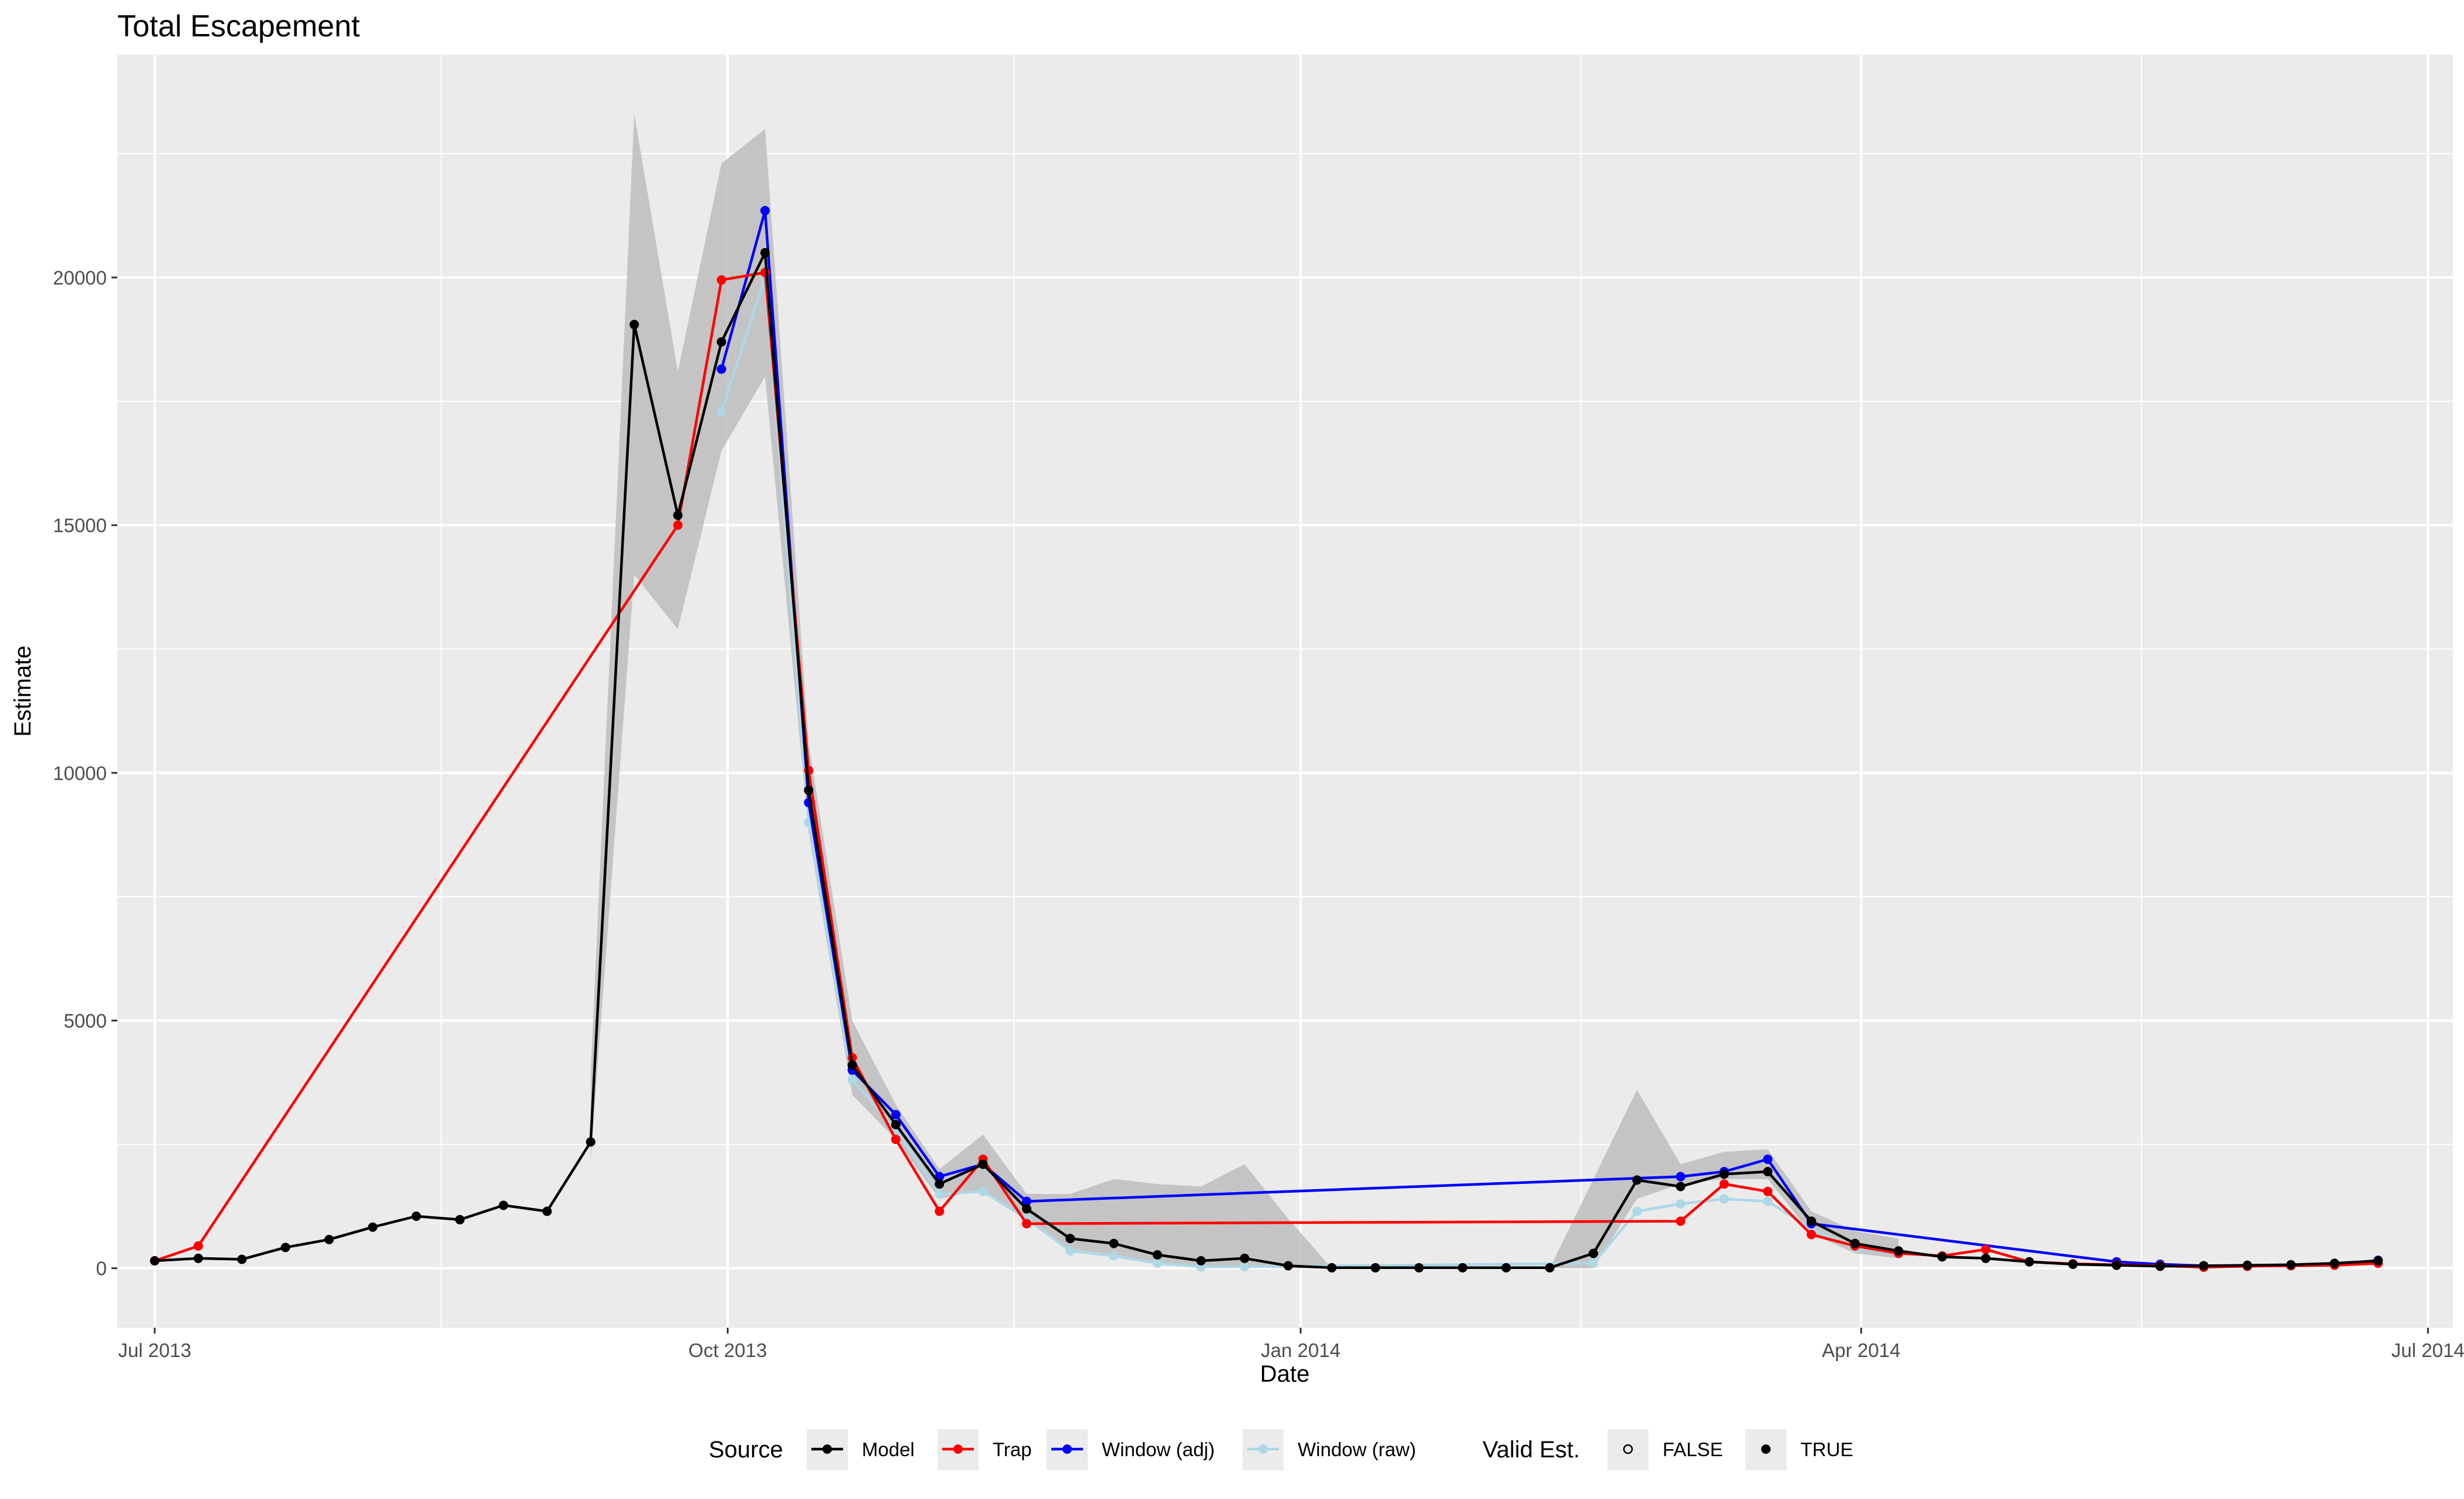 The width and height of the screenshot is (2464, 1499). I want to click on y-tick-label: 5000, so click(85, 1020).